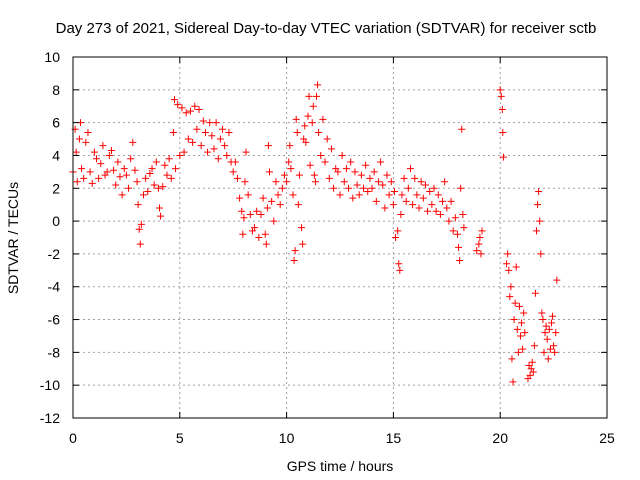 Image resolution: width=640 pixels, height=480 pixels. Describe the element at coordinates (52, 57) in the screenshot. I see `y-tick-label: 10` at that location.